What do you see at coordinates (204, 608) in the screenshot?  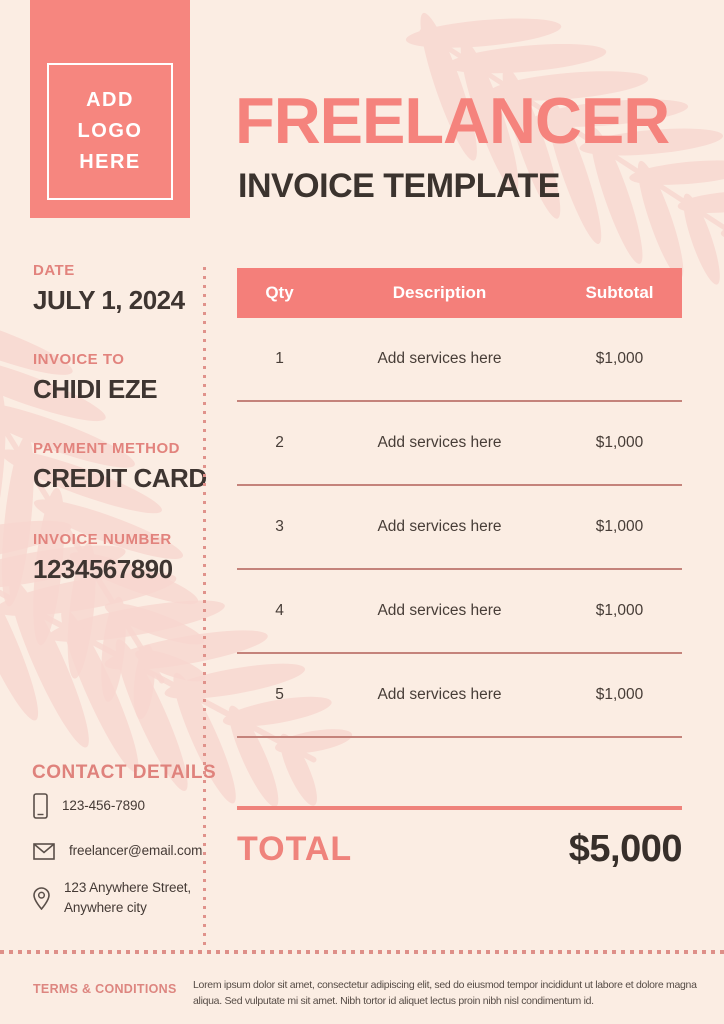 I see `vertical-dotted-divider` at bounding box center [204, 608].